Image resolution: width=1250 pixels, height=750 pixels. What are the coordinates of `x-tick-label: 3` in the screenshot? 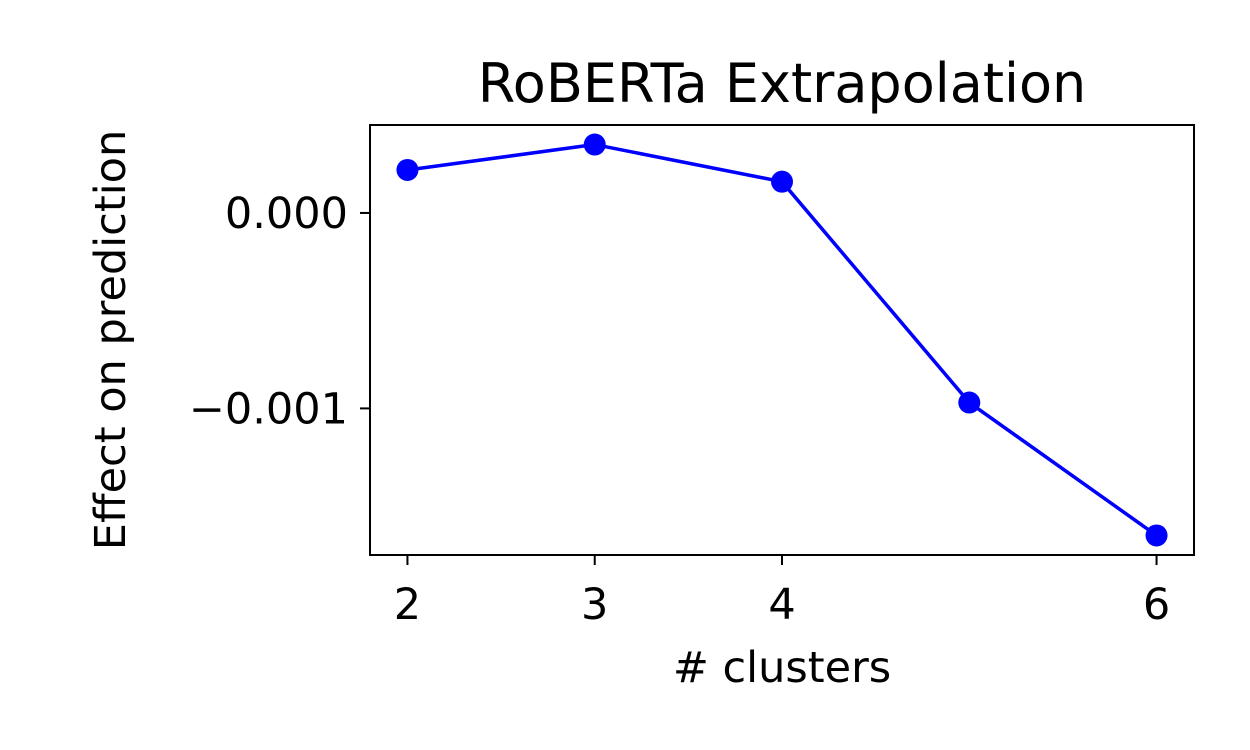 It's located at (594, 605).